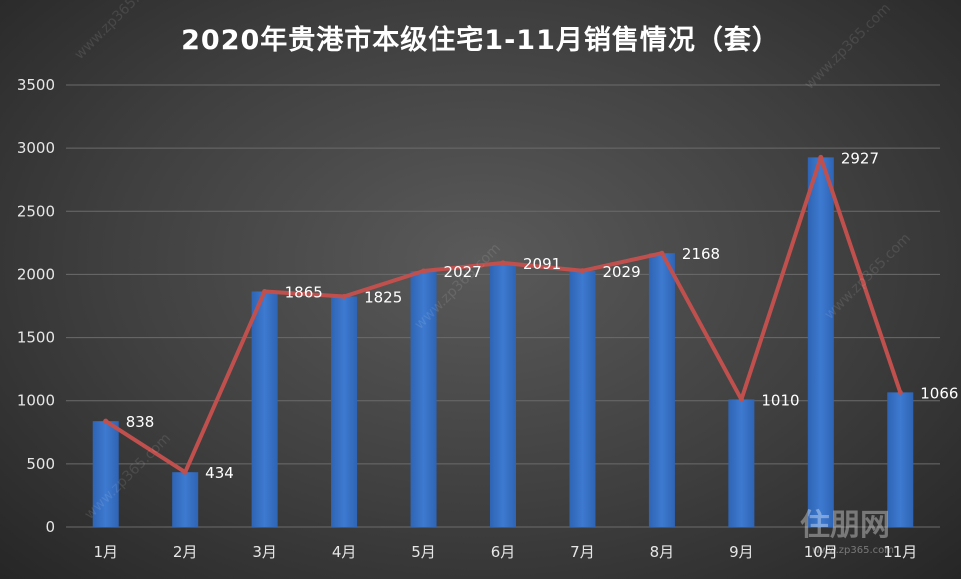 The height and width of the screenshot is (579, 961). I want to click on y-tick-label: 1000, so click(36, 401).